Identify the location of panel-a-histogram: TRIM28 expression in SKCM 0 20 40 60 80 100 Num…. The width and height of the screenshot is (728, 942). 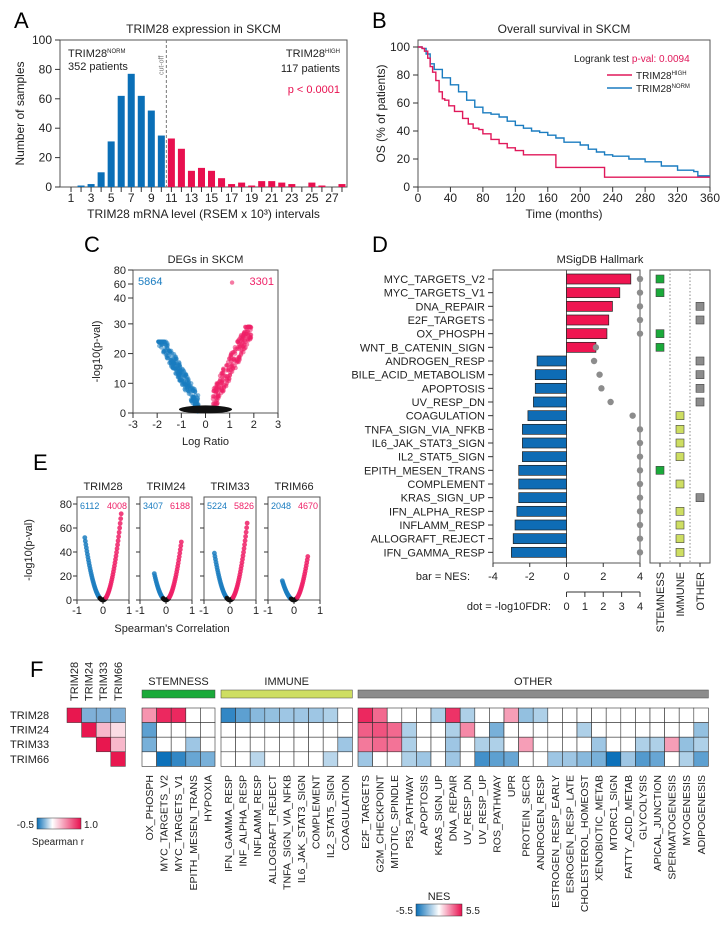
(180, 121).